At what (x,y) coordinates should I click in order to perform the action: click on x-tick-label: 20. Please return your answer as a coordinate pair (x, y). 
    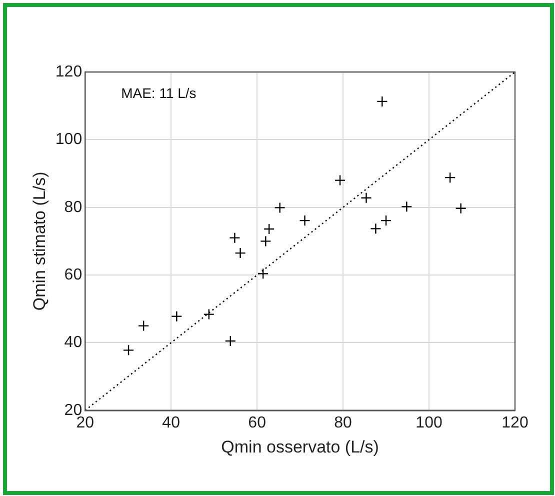
    Looking at the image, I should click on (85, 423).